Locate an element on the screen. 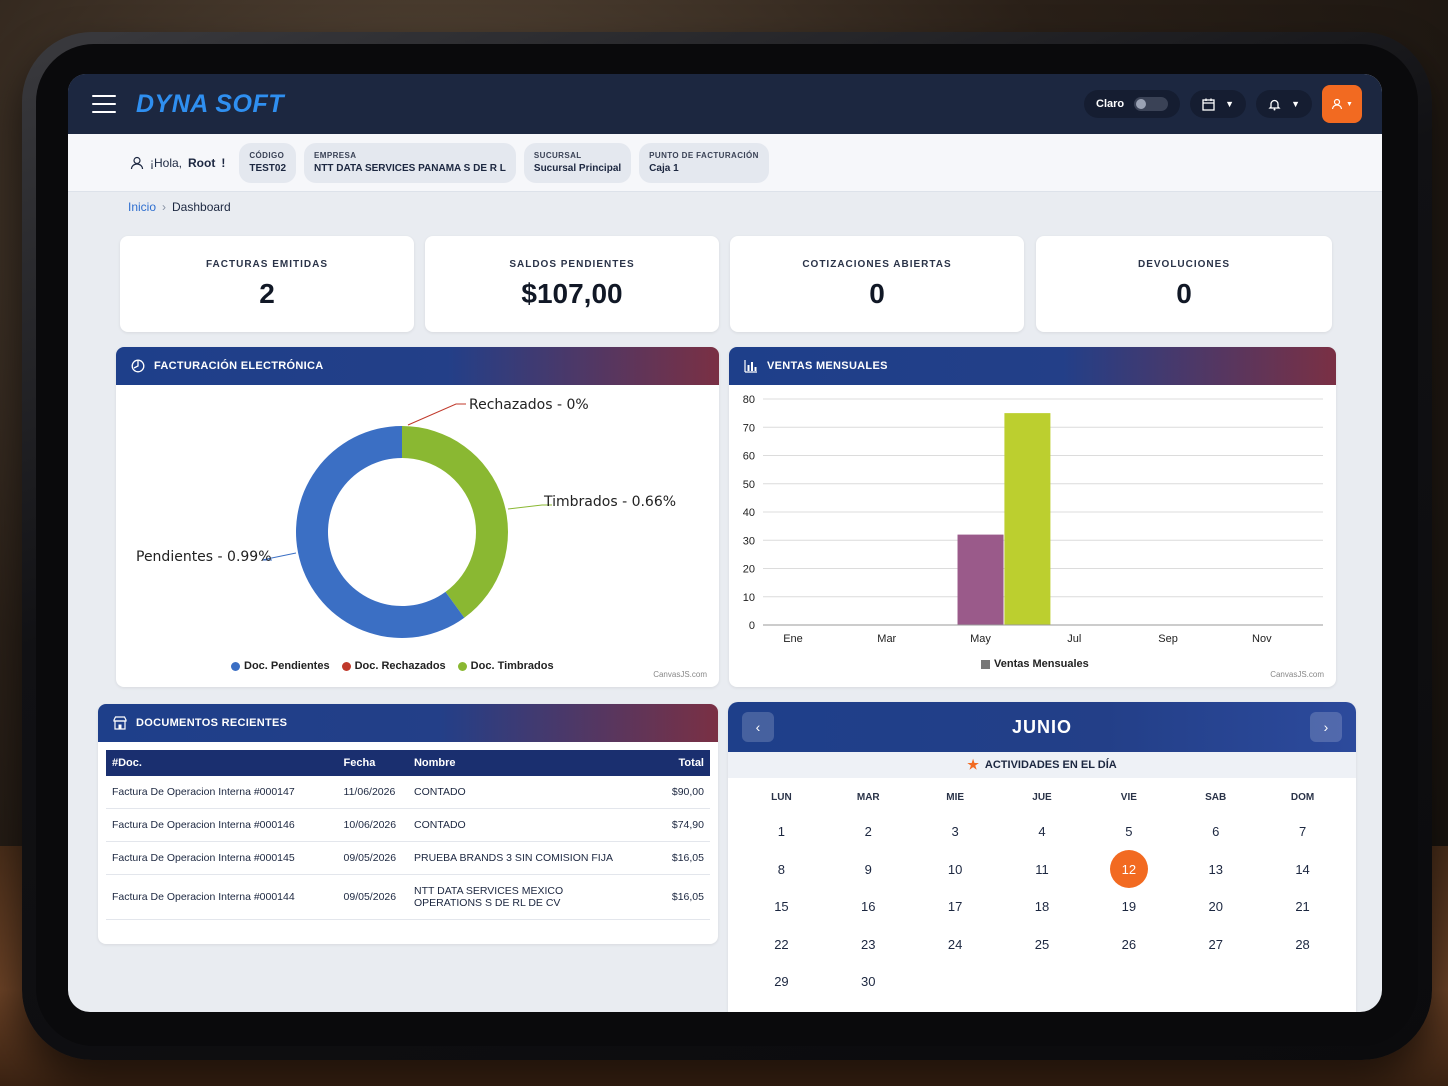 The width and height of the screenshot is (1448, 1086). calendar-day: 21 is located at coordinates (1302, 907).